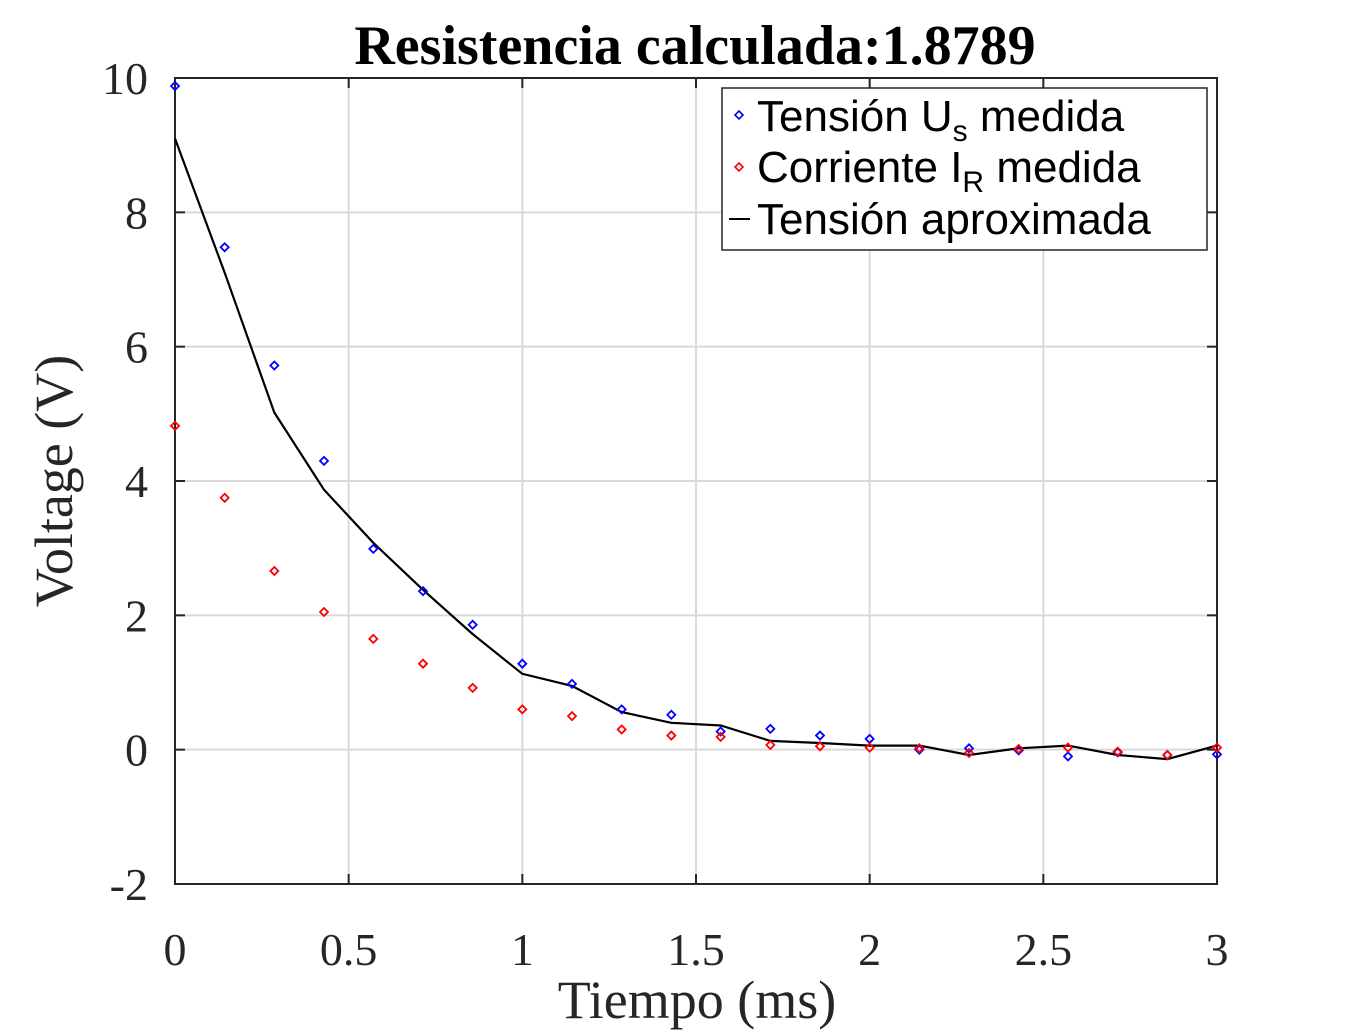  I want to click on legend-us-sub: s, so click(960, 131).